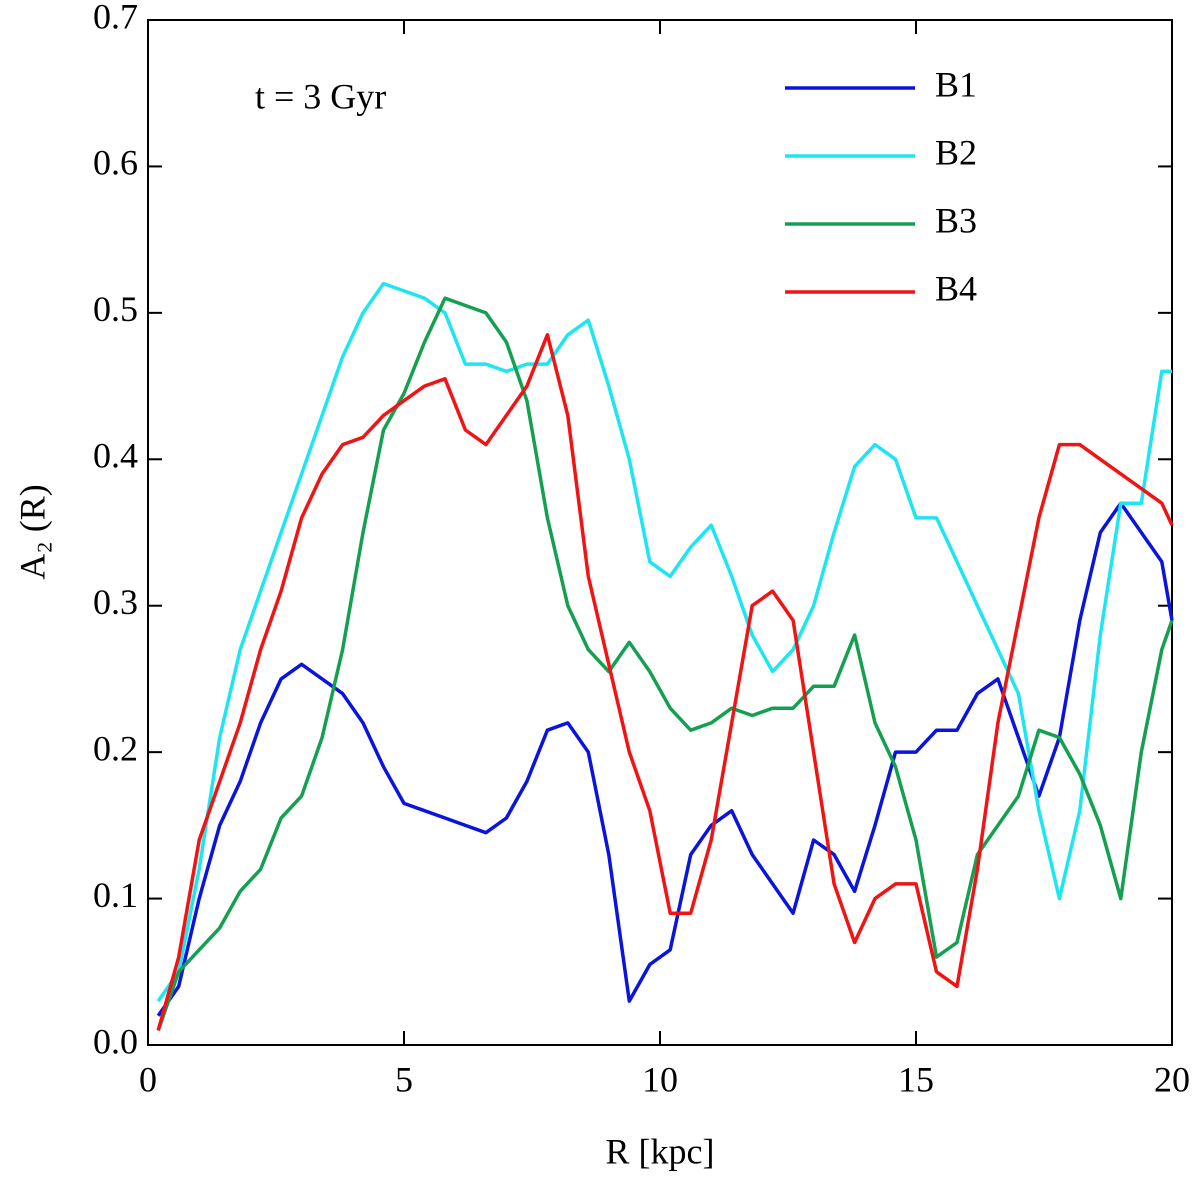 This screenshot has width=1200, height=1187. Describe the element at coordinates (32, 532) in the screenshot. I see `y-axis-label: A₂ (R)` at that location.